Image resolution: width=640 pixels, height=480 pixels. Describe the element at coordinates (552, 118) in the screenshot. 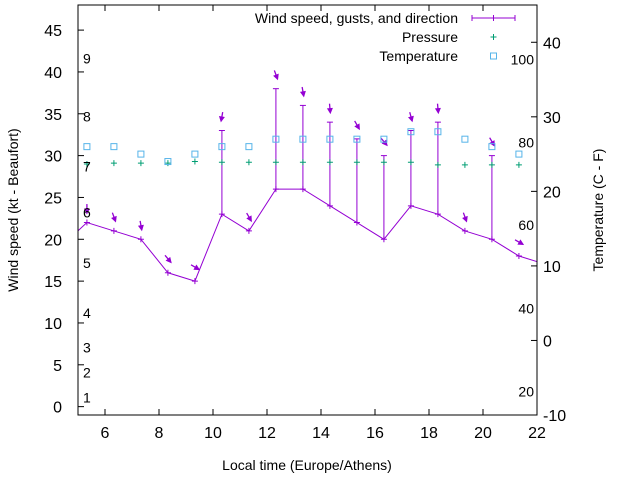

I see `y2-tick-label: 30` at that location.